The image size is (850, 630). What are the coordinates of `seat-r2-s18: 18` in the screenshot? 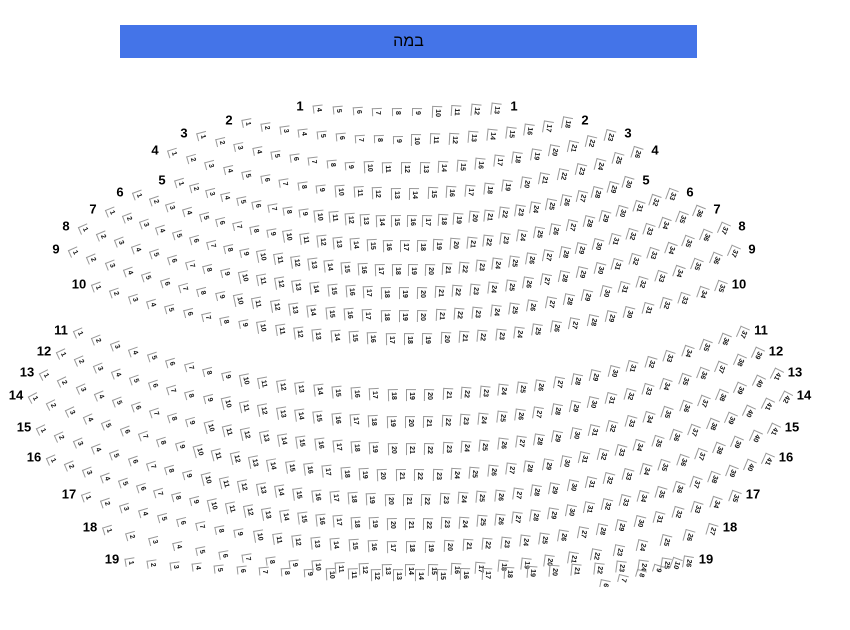 It's located at (567, 123).